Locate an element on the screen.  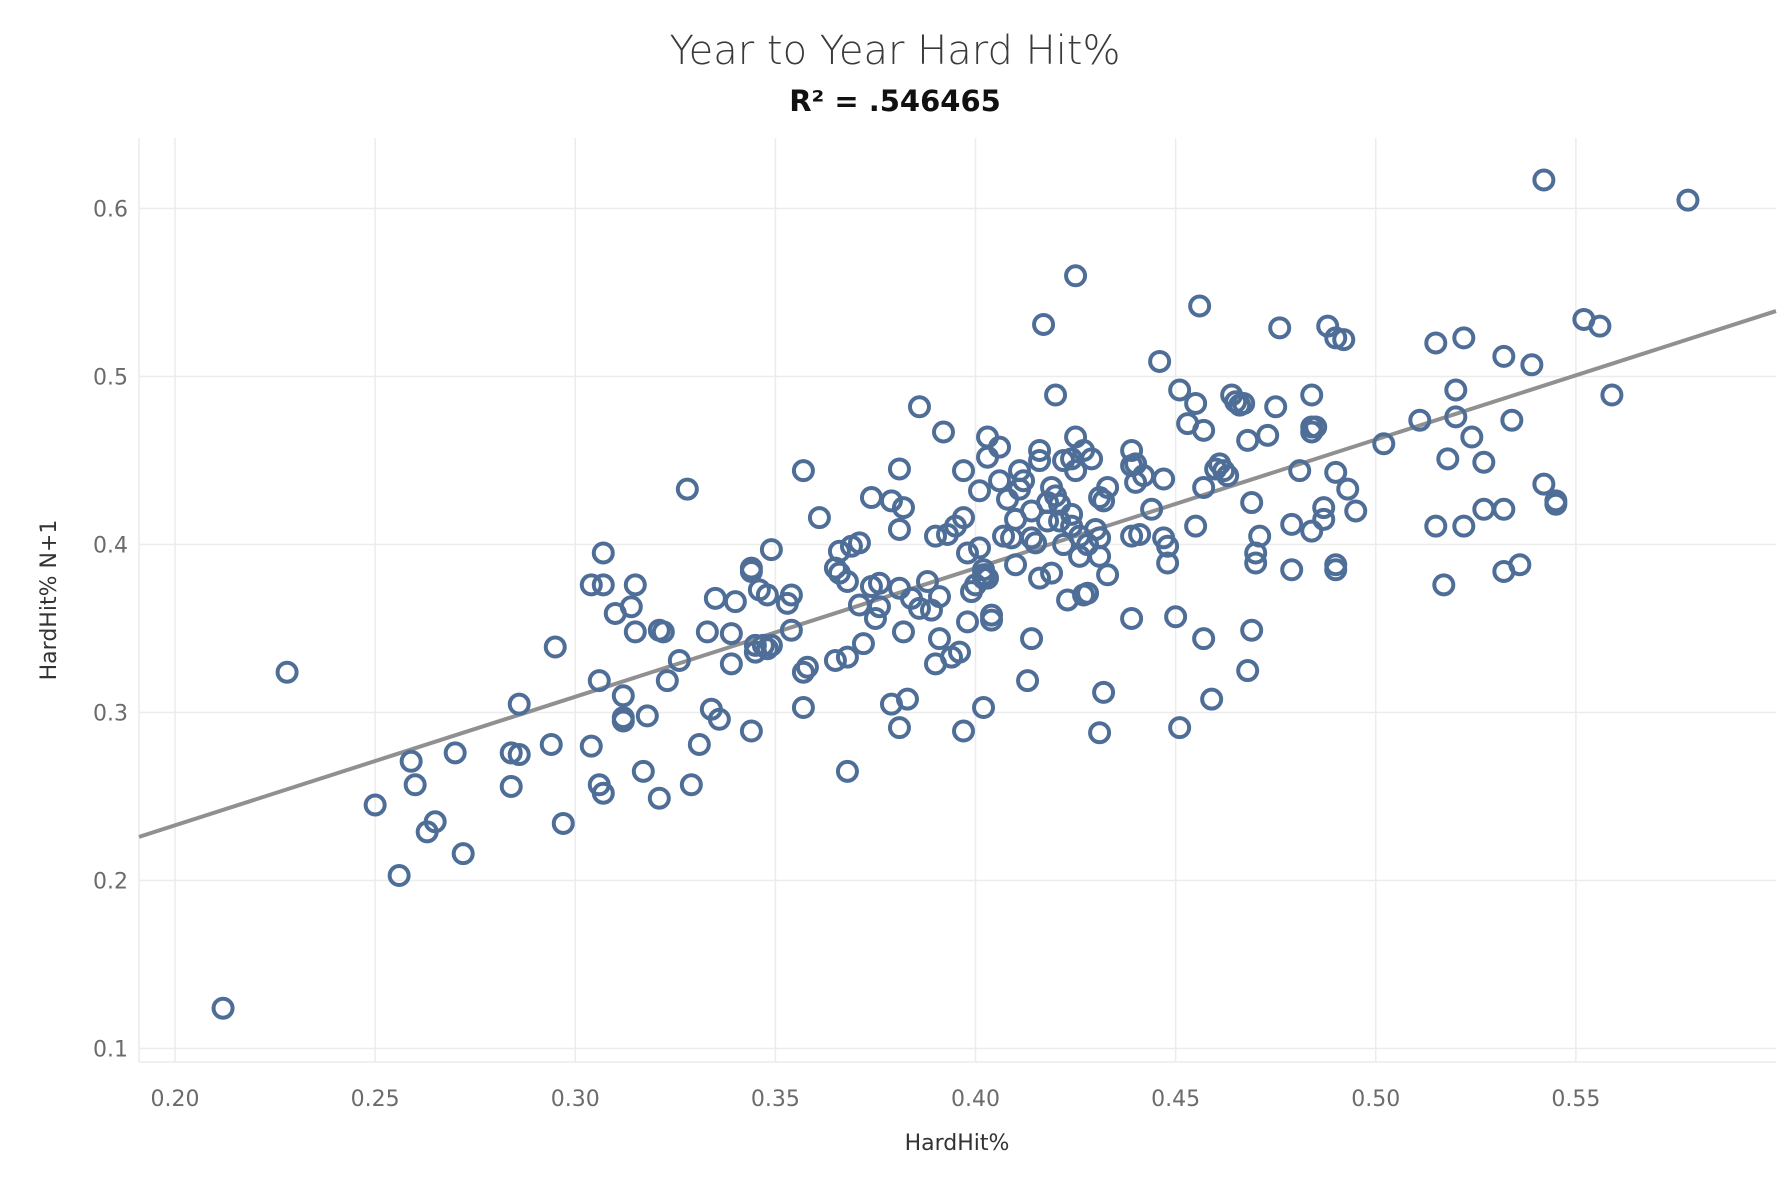
x-tick-label: 0.40 is located at coordinates (975, 1099).